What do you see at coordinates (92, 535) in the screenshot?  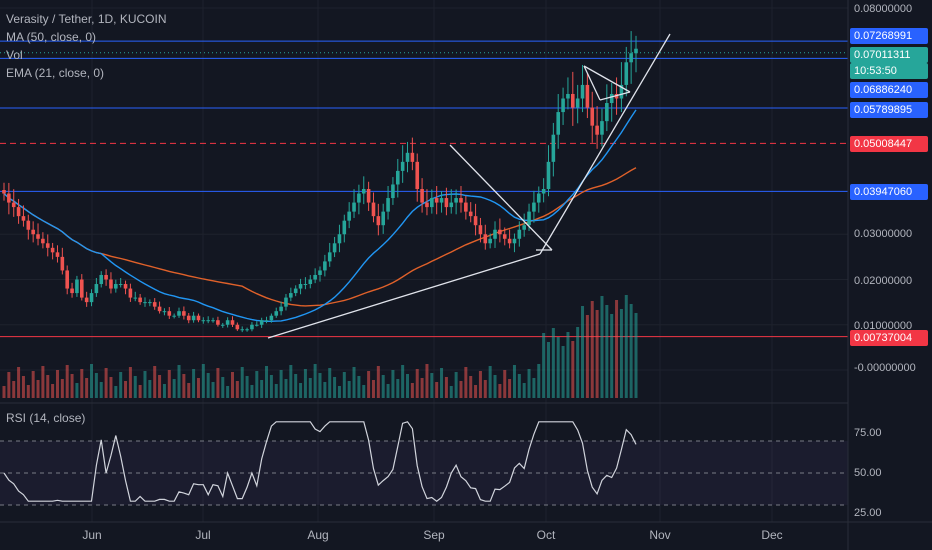 I see `time-tick: Jun` at bounding box center [92, 535].